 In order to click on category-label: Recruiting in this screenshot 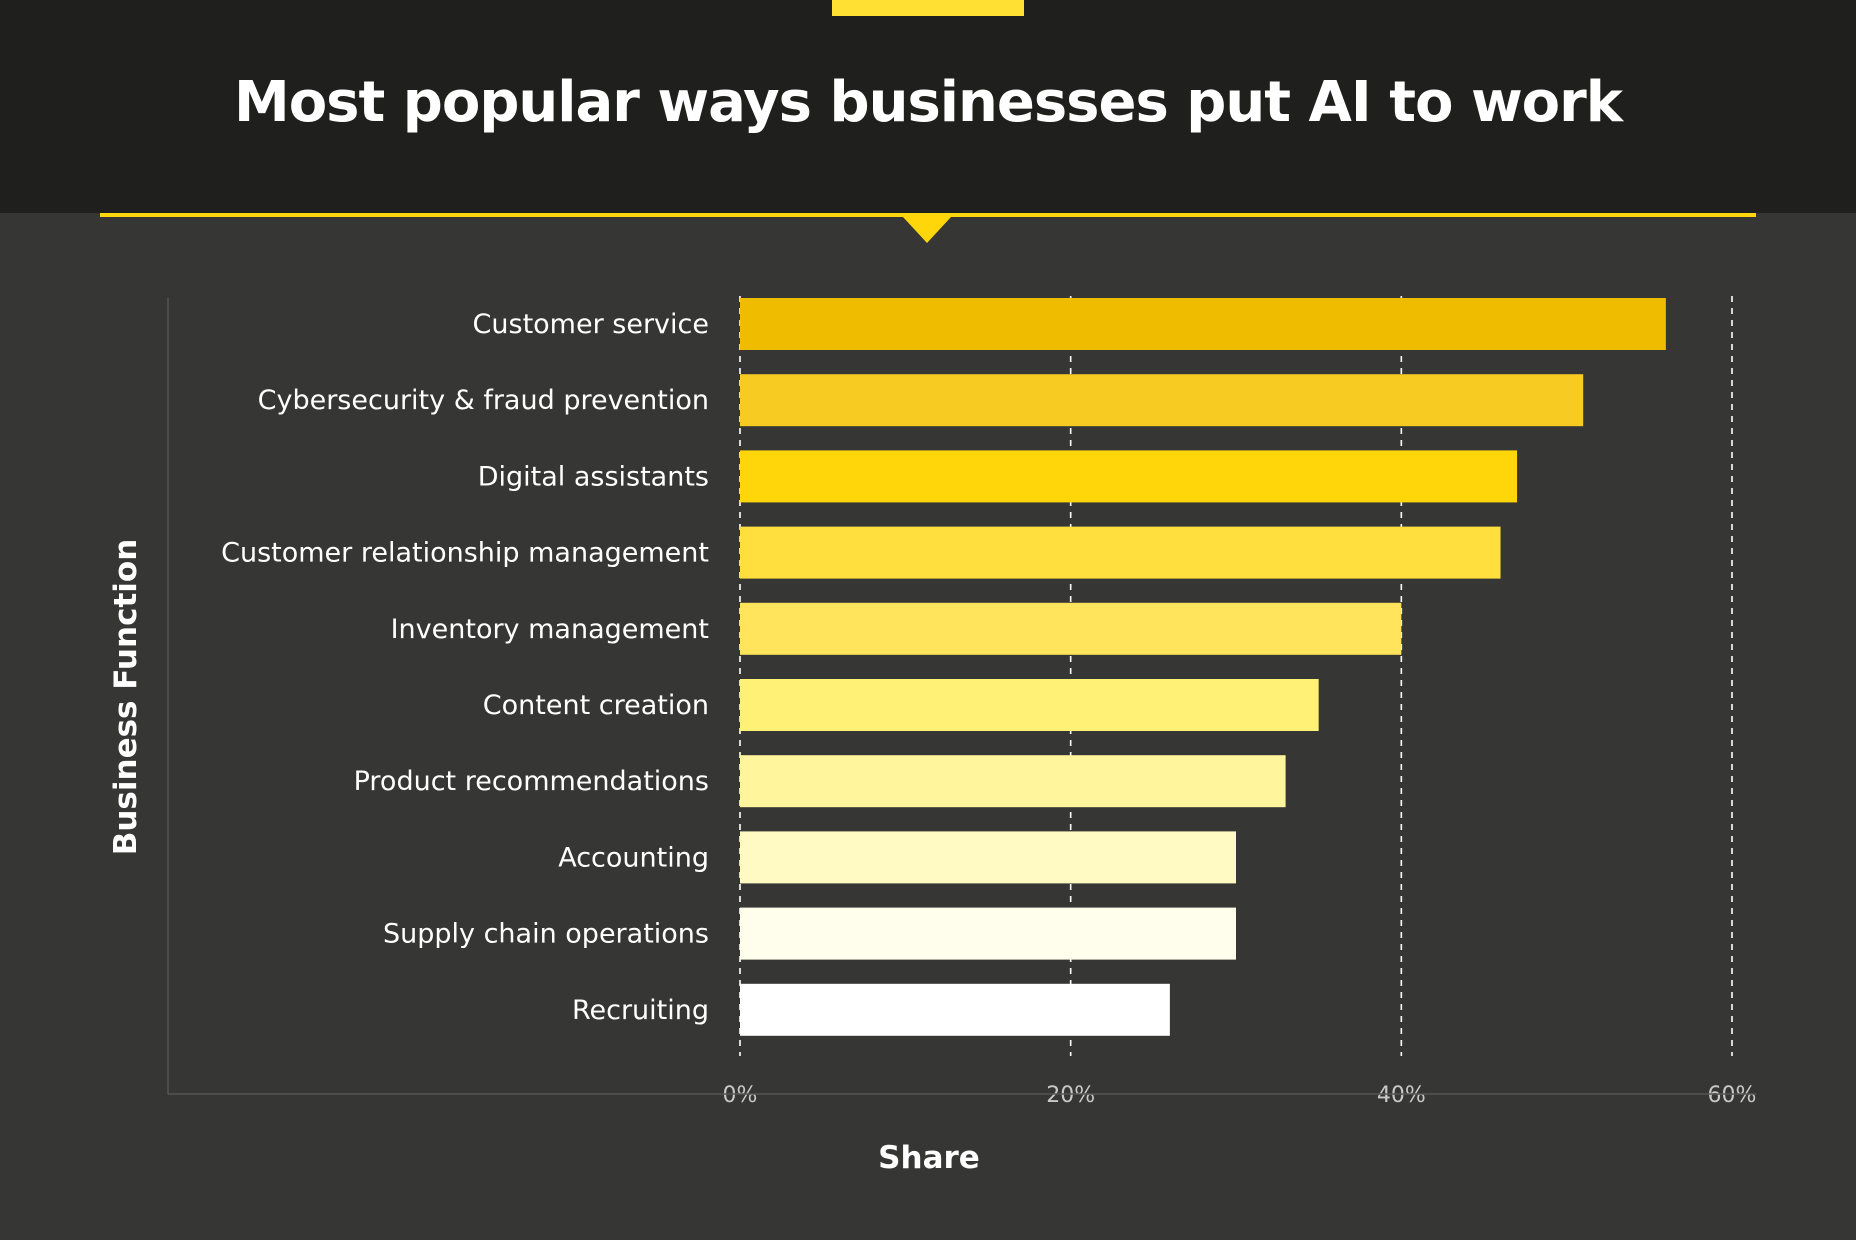, I will do `click(640, 1010)`.